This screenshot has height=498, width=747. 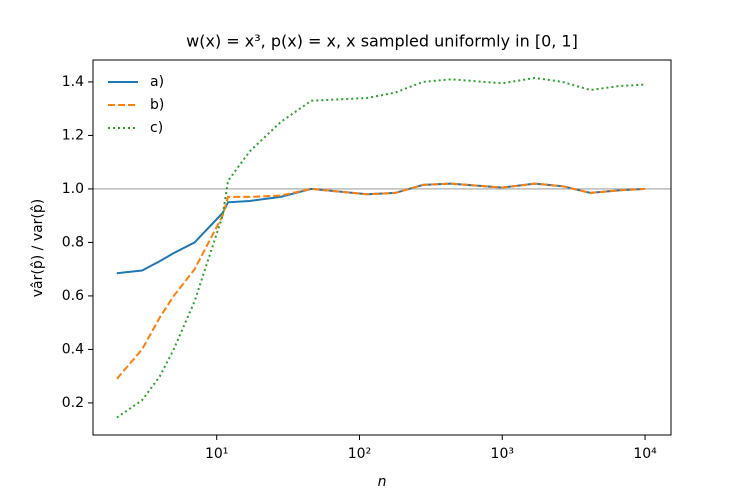 What do you see at coordinates (73, 403) in the screenshot?
I see `y-tick-label: 0.2` at bounding box center [73, 403].